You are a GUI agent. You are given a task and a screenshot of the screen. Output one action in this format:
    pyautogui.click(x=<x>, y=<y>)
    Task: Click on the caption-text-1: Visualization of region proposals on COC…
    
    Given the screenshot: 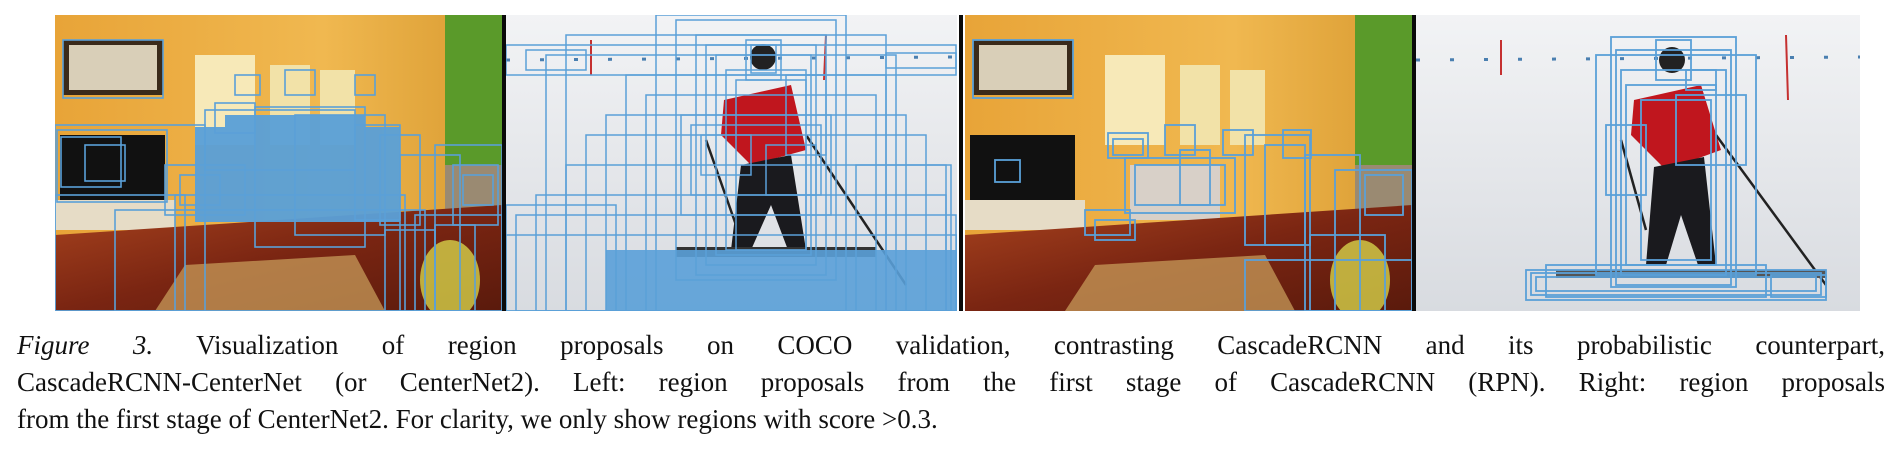 What is the action you would take?
    pyautogui.click(x=1041, y=345)
    